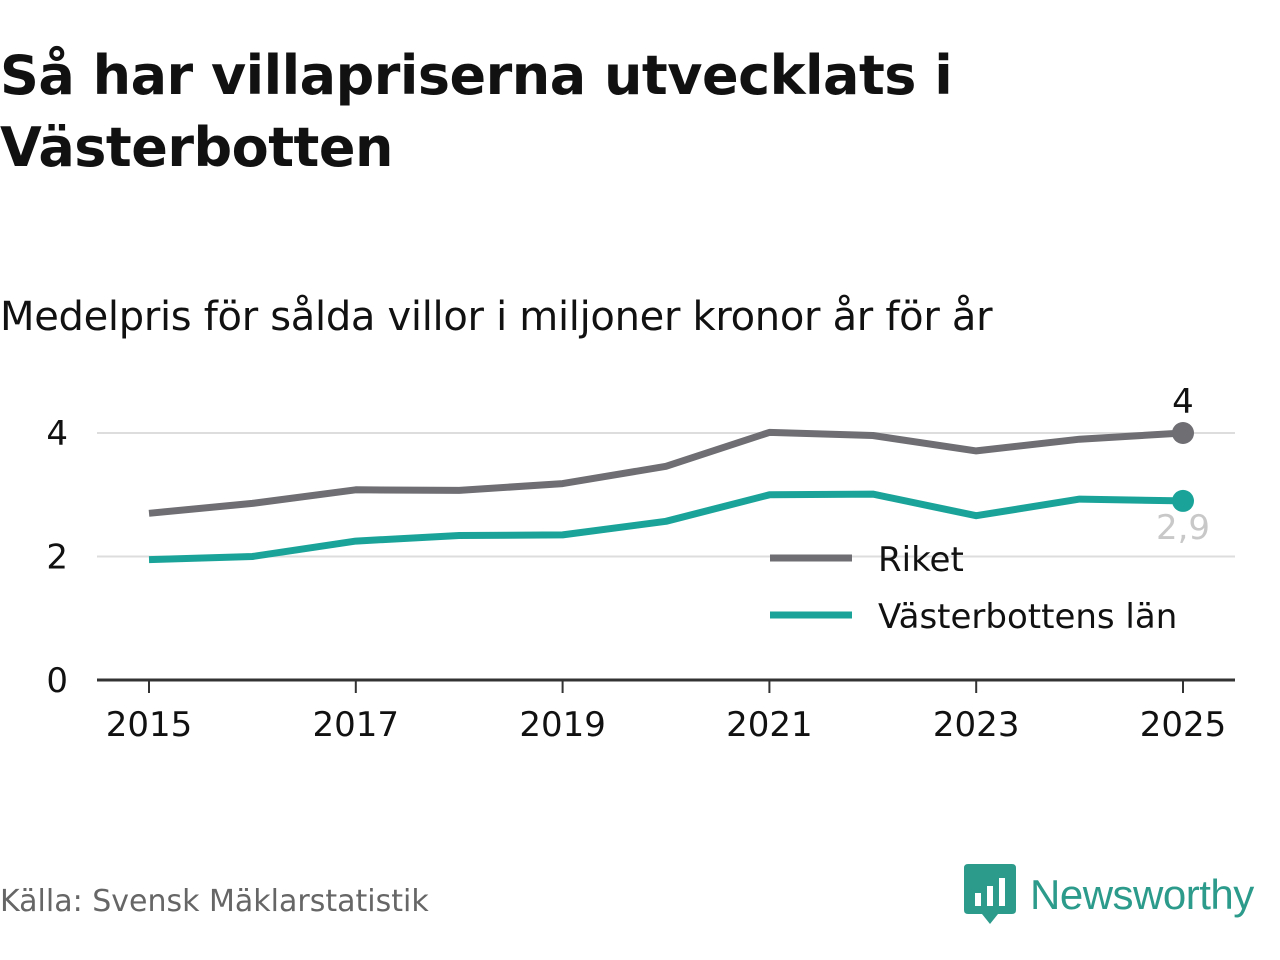 This screenshot has height=960, width=1280. What do you see at coordinates (666, 527) in the screenshot?
I see `series-line-vasterbotten` at bounding box center [666, 527].